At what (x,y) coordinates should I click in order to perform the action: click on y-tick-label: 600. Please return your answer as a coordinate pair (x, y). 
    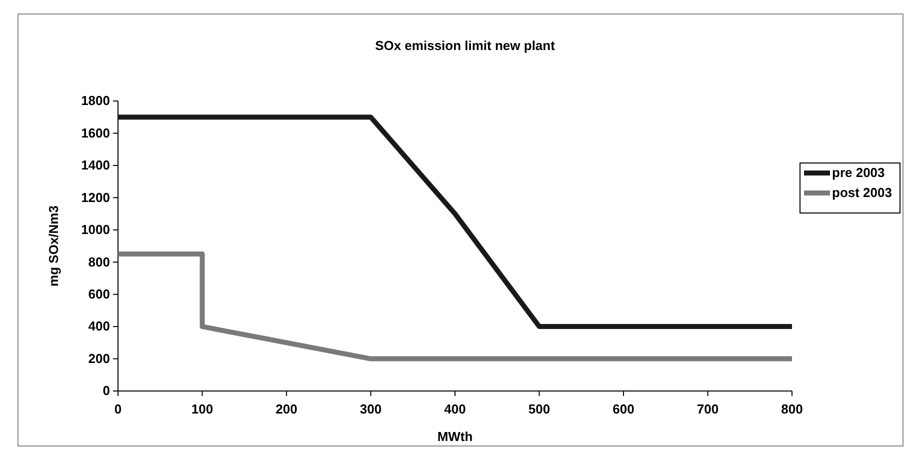
    Looking at the image, I should click on (99, 294).